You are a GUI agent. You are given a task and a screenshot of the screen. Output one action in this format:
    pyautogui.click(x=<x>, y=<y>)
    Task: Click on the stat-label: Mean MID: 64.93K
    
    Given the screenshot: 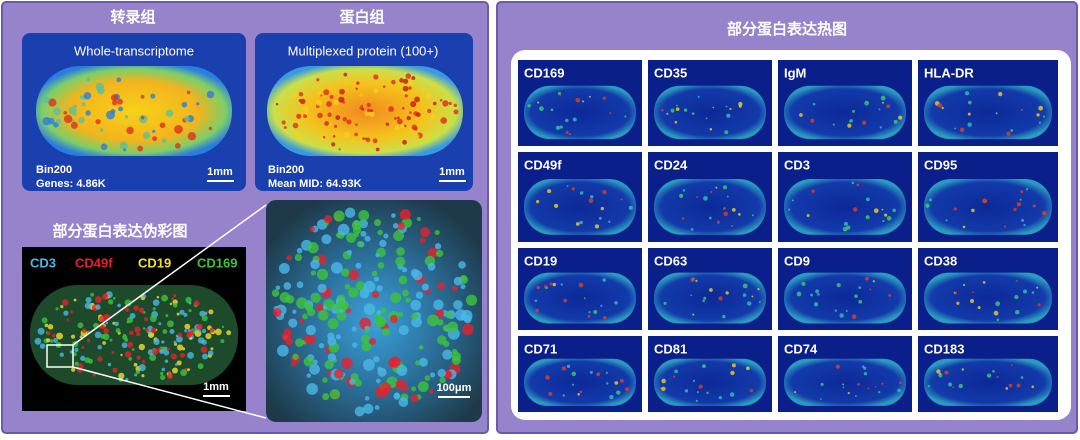 What is the action you would take?
    pyautogui.click(x=315, y=184)
    